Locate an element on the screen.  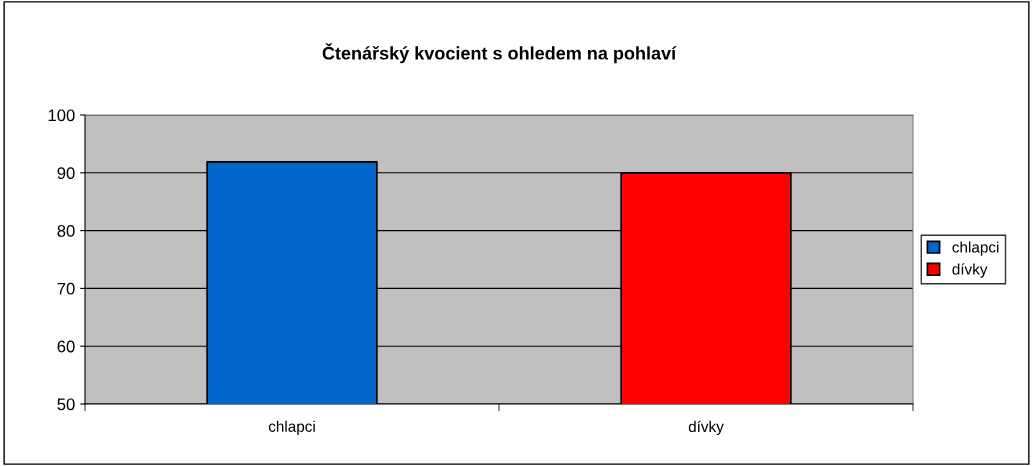
legend-label: chlapci is located at coordinates (975, 248).